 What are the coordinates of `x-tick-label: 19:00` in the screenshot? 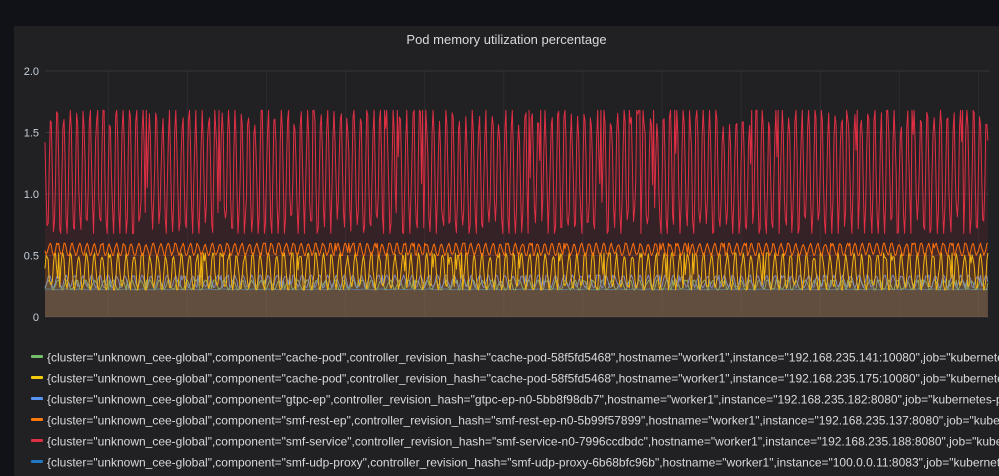 It's located at (109, 325).